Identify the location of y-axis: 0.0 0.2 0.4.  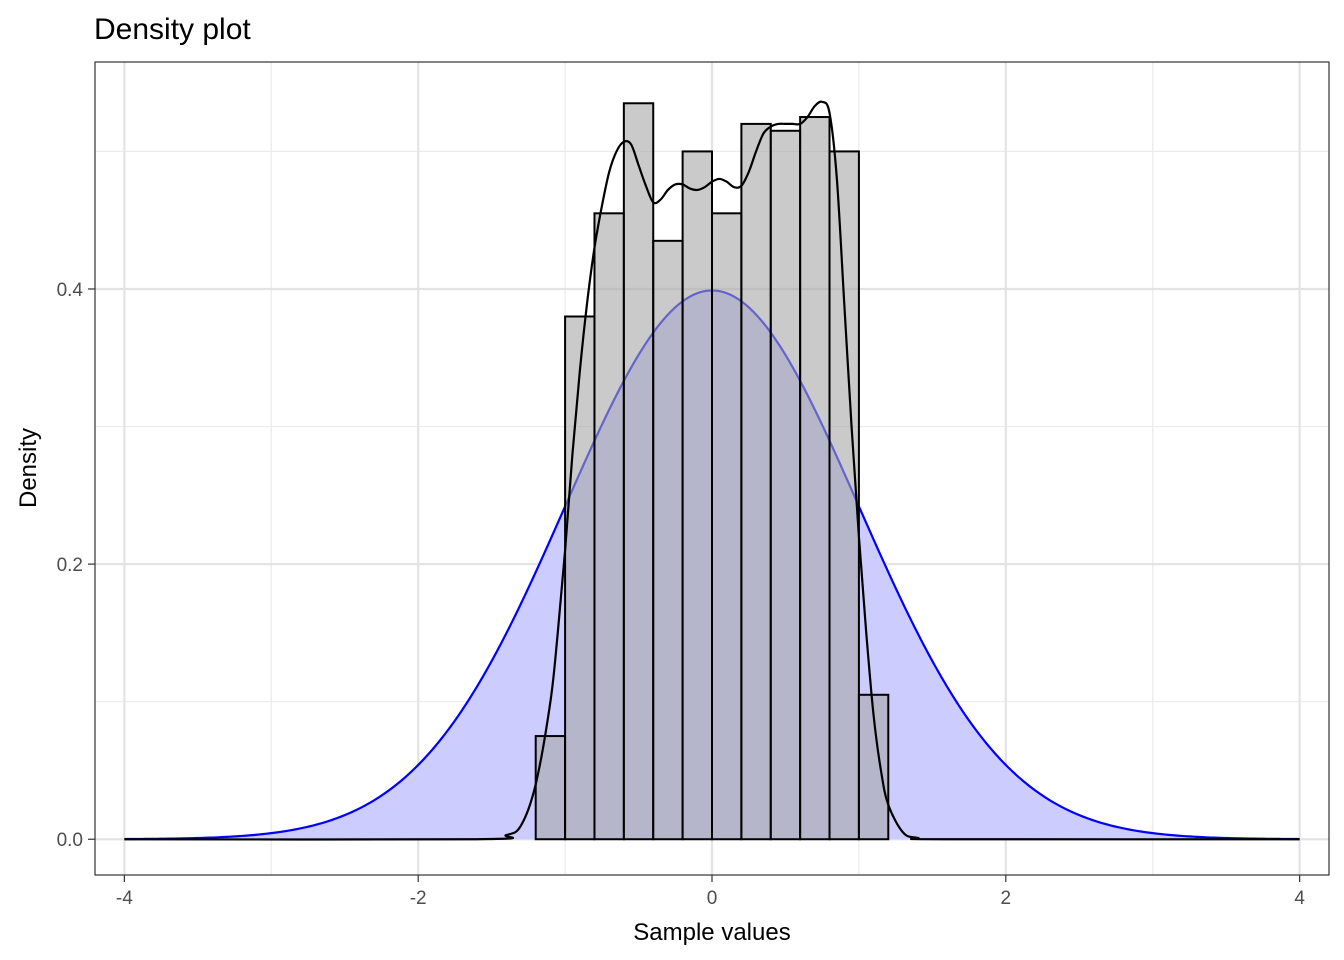
(76, 565).